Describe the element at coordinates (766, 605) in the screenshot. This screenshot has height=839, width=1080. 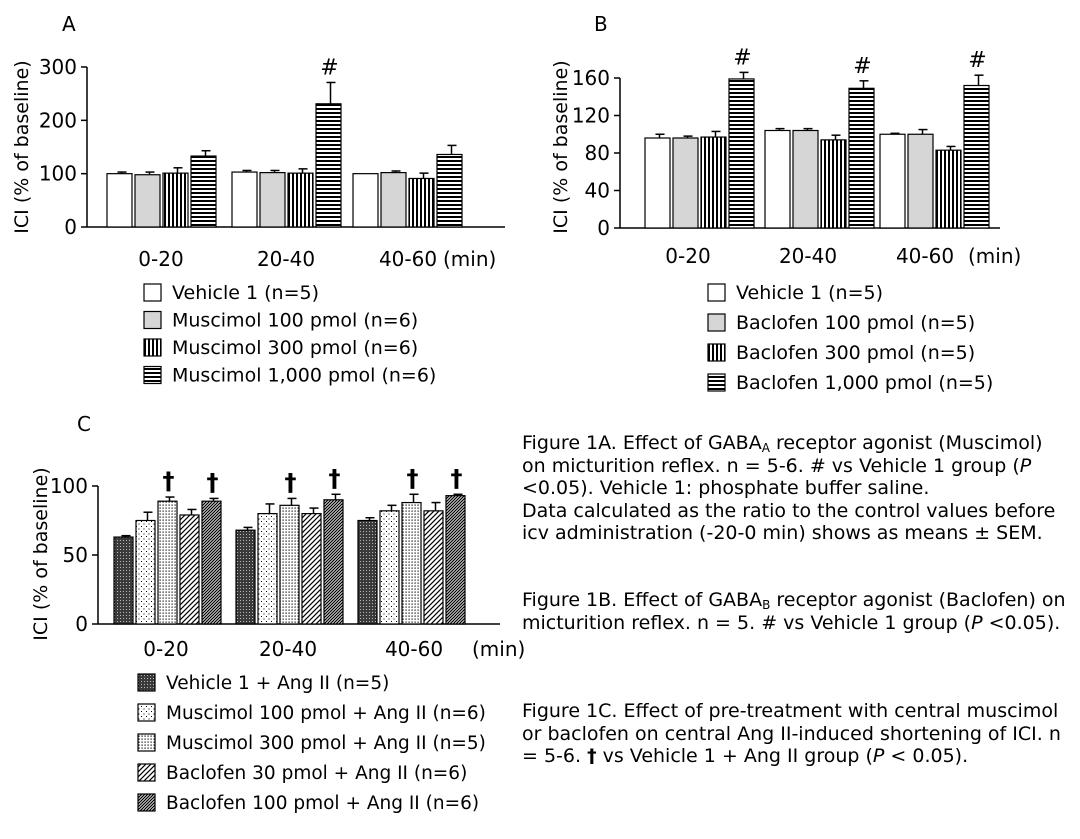
I see `caption-b-sub: B` at that location.